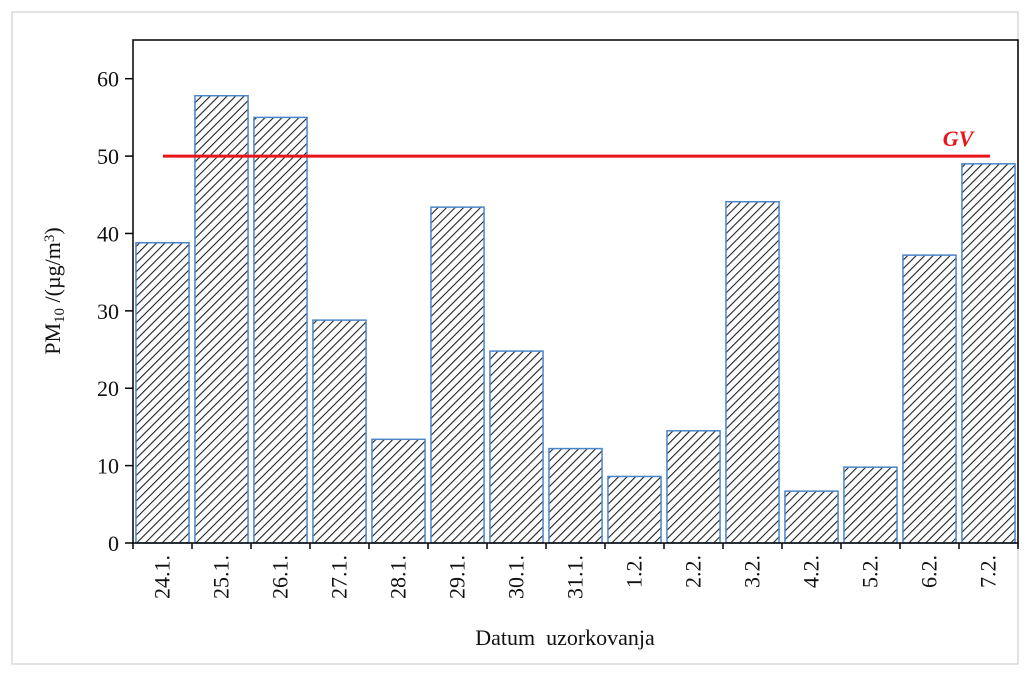 The width and height of the screenshot is (1030, 675). What do you see at coordinates (752, 571) in the screenshot?
I see `x-tick-label: 3.2.` at bounding box center [752, 571].